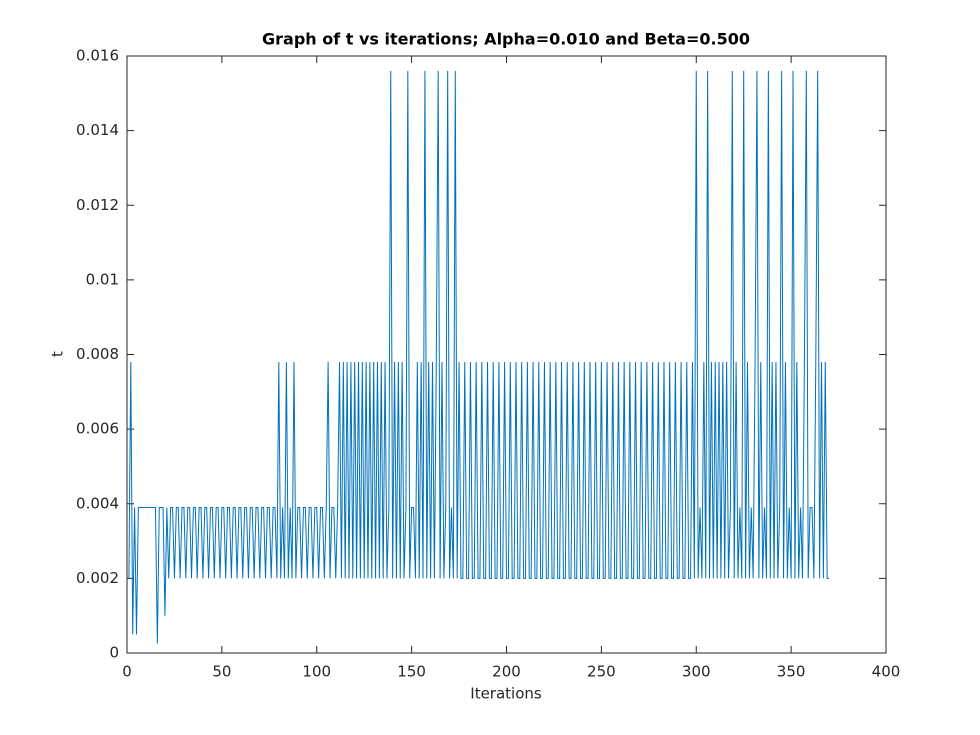 The height and width of the screenshot is (735, 980). I want to click on y-tick-label: 0.008, so click(97, 354).